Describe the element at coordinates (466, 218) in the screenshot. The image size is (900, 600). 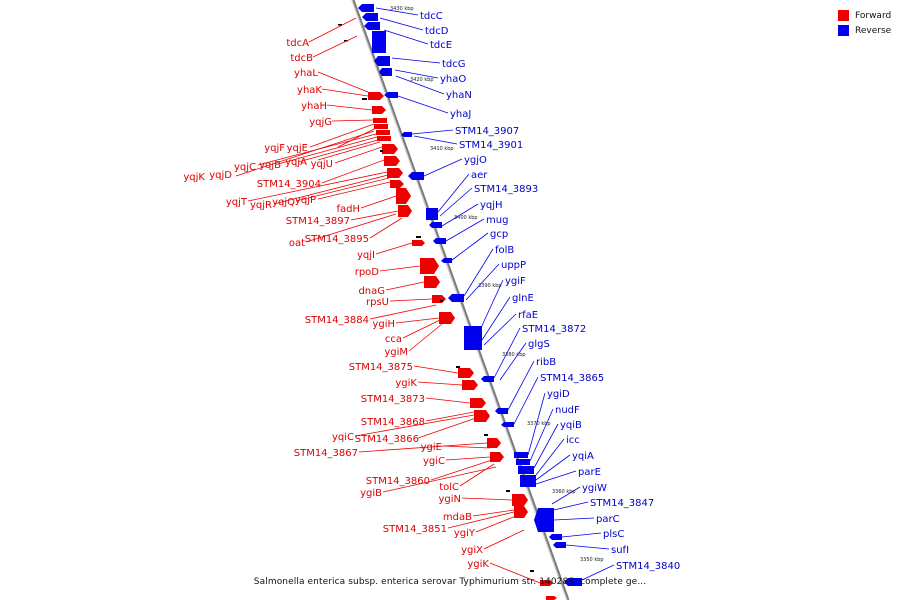
I see `tick-label: 3400 kbp` at that location.